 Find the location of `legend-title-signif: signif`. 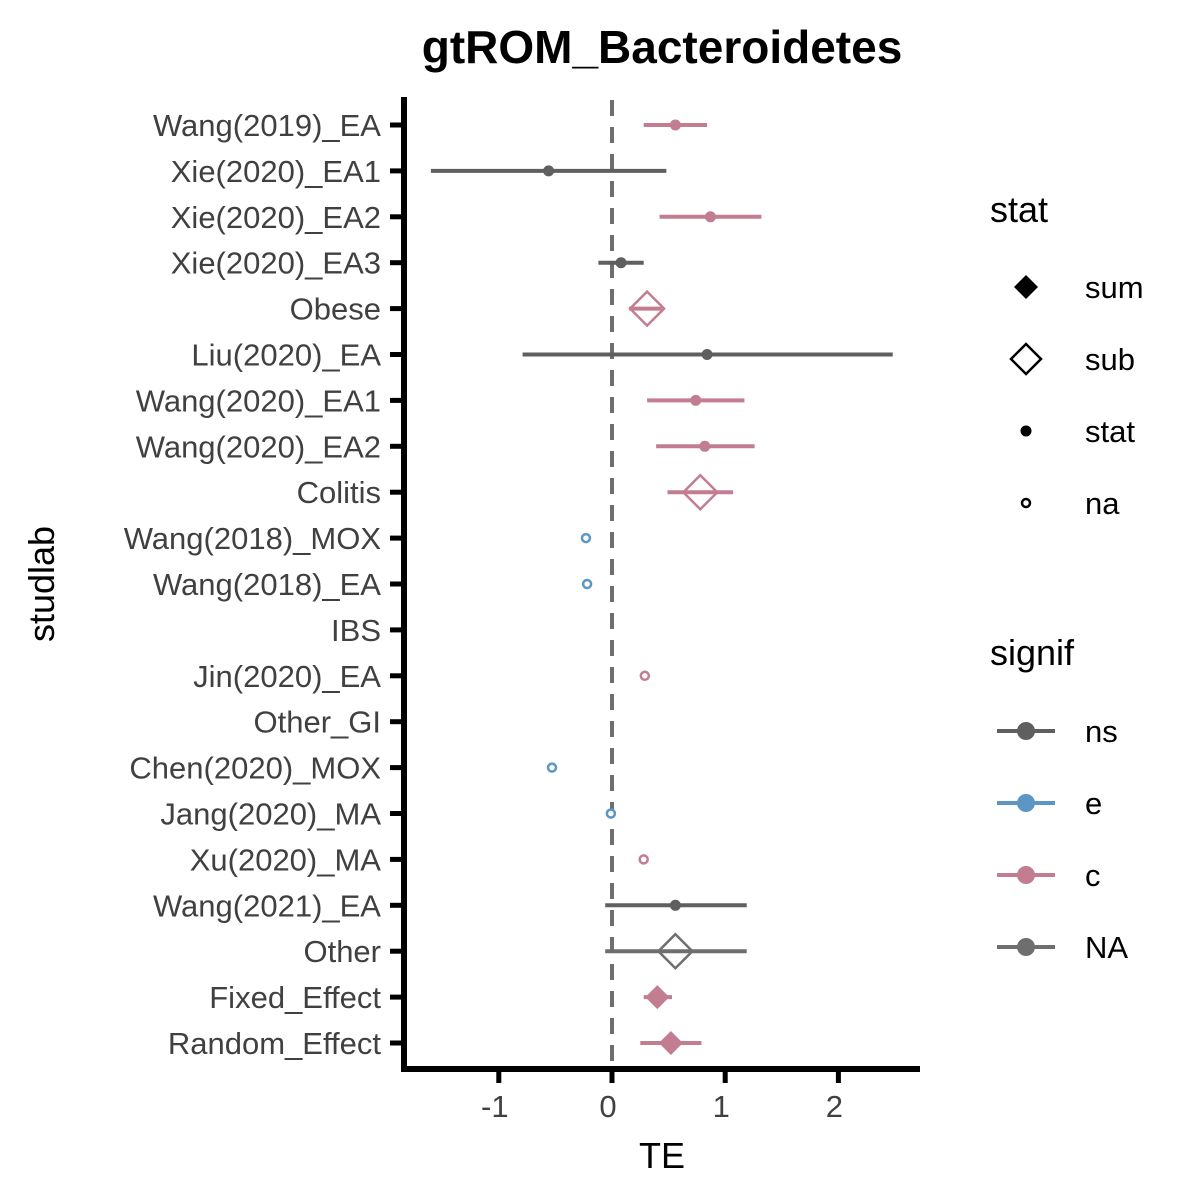

legend-title-signif: signif is located at coordinates (1032, 652).